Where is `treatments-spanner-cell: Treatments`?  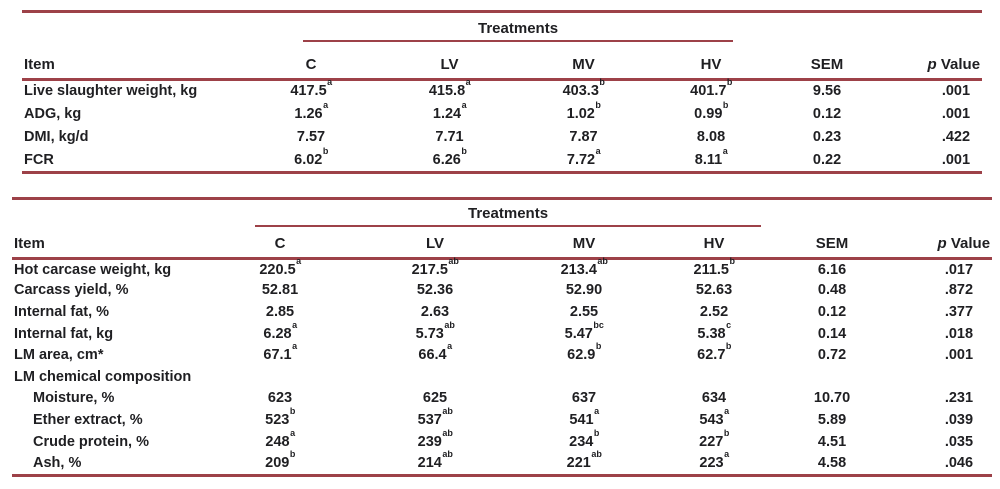
treatments-spanner-cell: Treatments is located at coordinates (489, 215).